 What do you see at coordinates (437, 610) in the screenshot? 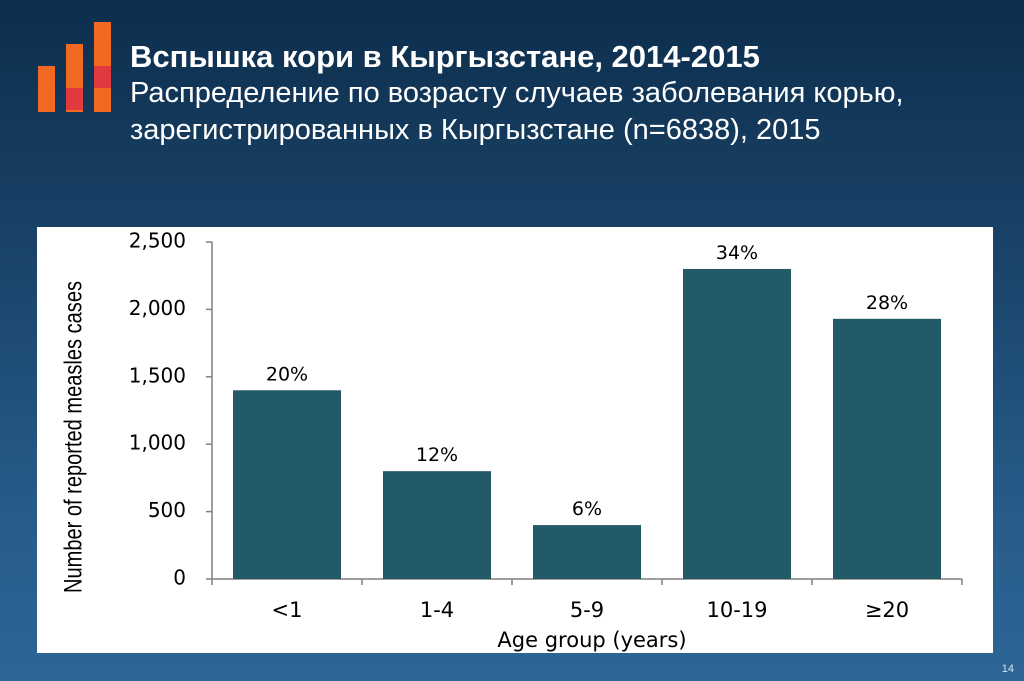
I see `x-tick-label: 1-4` at bounding box center [437, 610].